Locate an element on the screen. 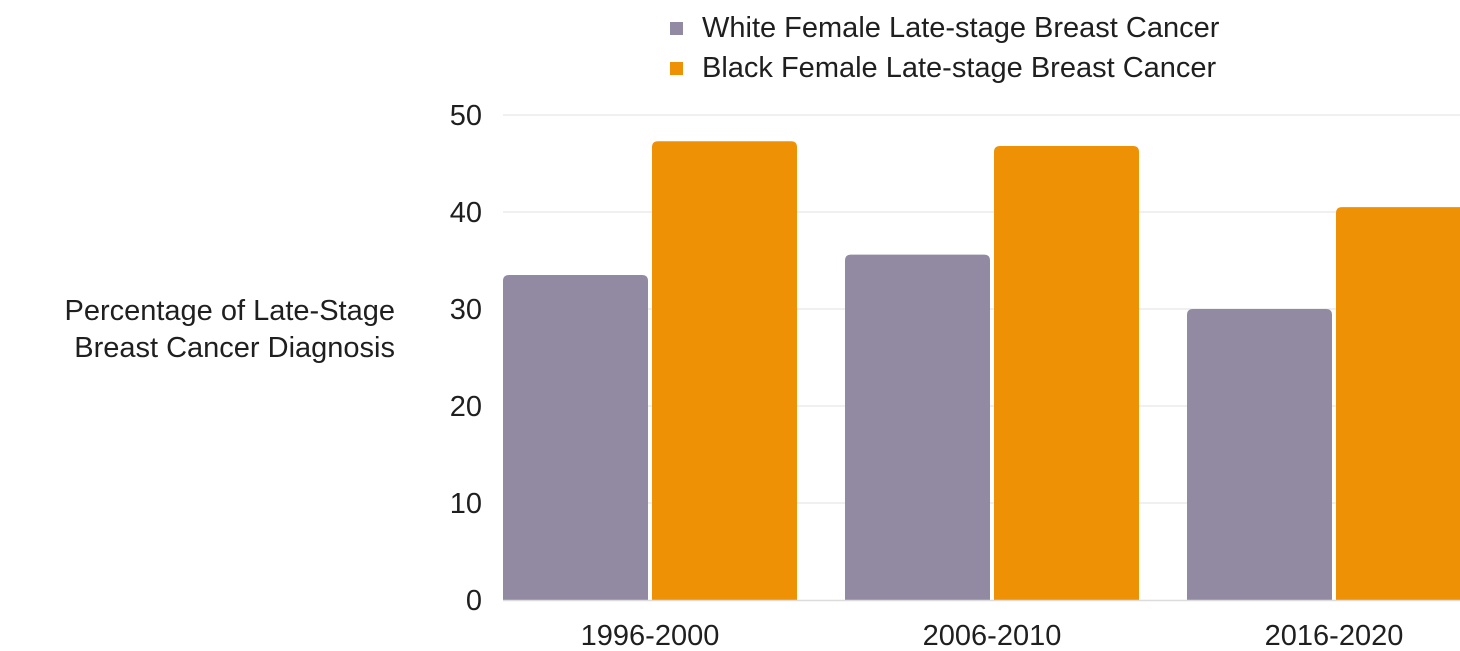 This screenshot has height=651, width=1460. legend-swatch-white is located at coordinates (676, 28).